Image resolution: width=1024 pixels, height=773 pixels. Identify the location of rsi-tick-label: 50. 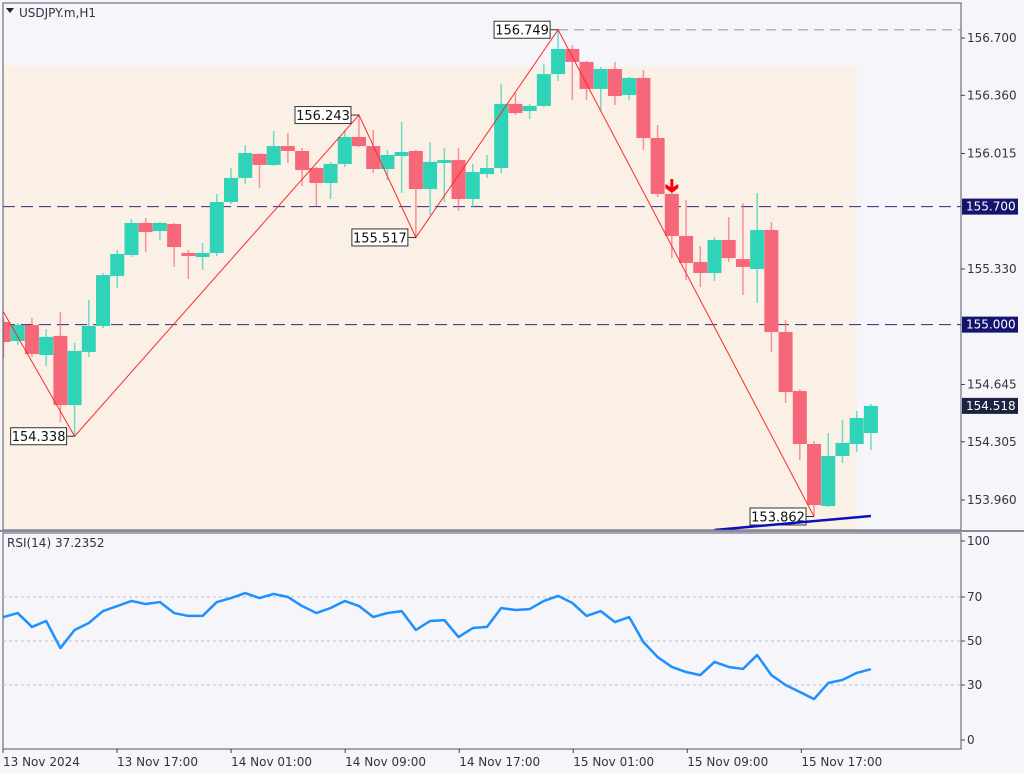
(974, 641).